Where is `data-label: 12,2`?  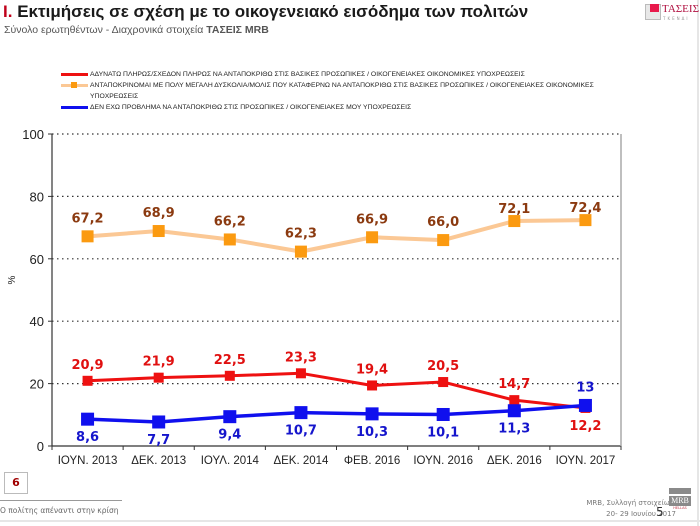
data-label: 12,2 is located at coordinates (585, 426).